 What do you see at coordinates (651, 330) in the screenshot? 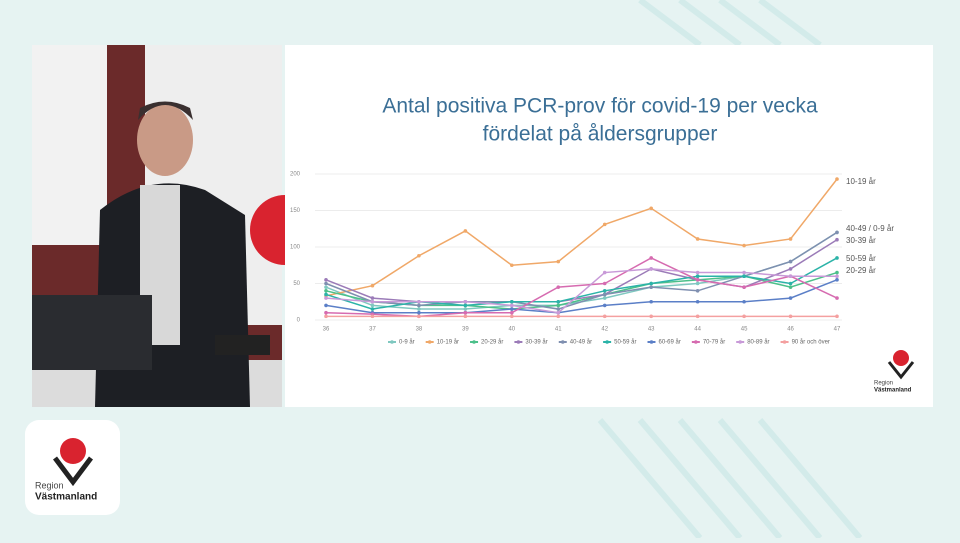
I see `x-tick-label: 43` at bounding box center [651, 330].